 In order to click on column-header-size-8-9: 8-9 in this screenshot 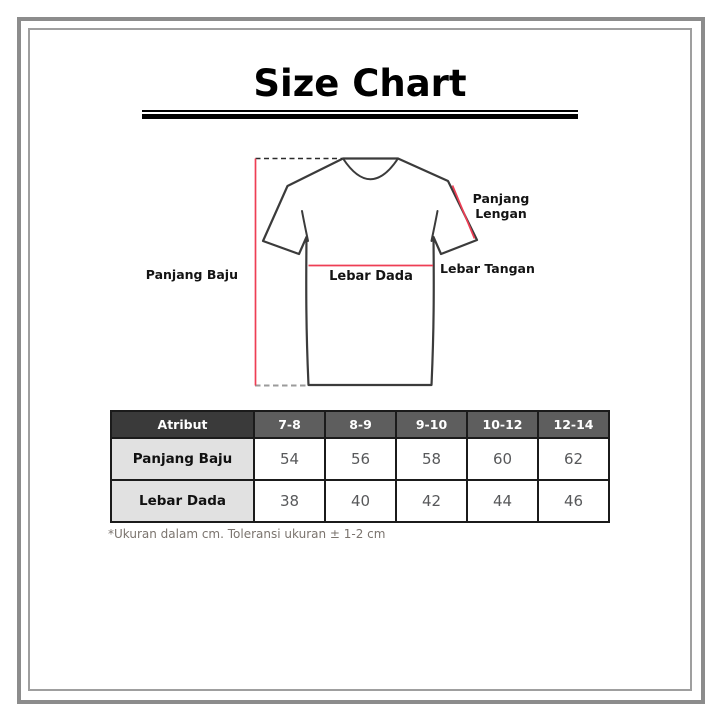, I will do `click(360, 424)`.